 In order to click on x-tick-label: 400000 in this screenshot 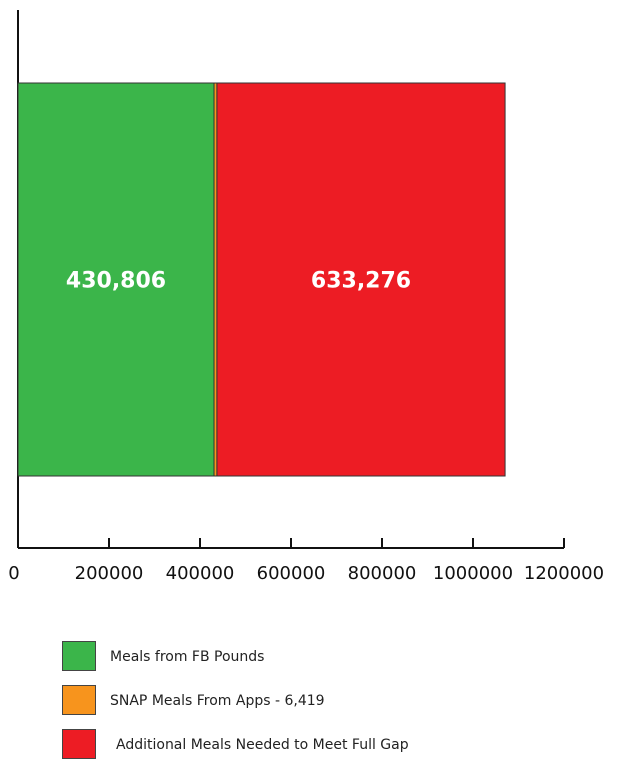, I will do `click(200, 573)`.